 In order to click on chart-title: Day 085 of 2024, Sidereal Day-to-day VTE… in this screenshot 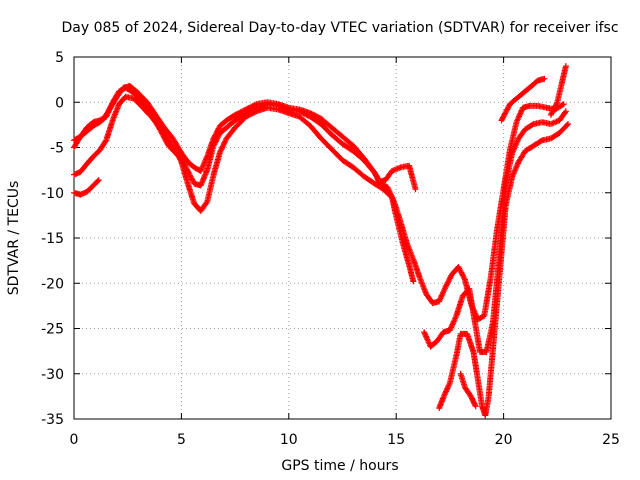, I will do `click(339, 28)`.